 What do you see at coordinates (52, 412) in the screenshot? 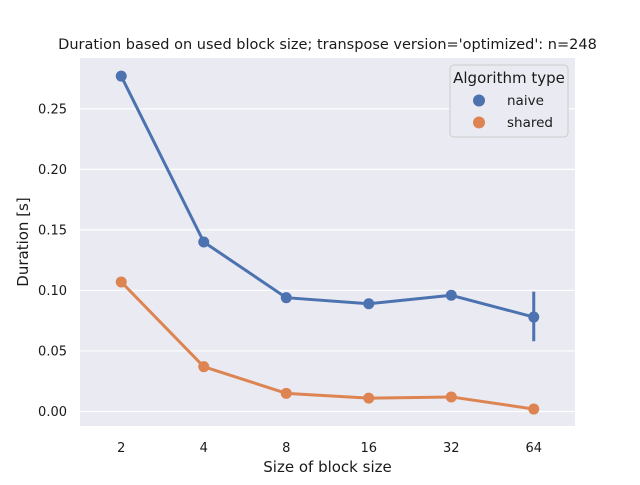
I see `y-tick-label: 0.00` at bounding box center [52, 412].